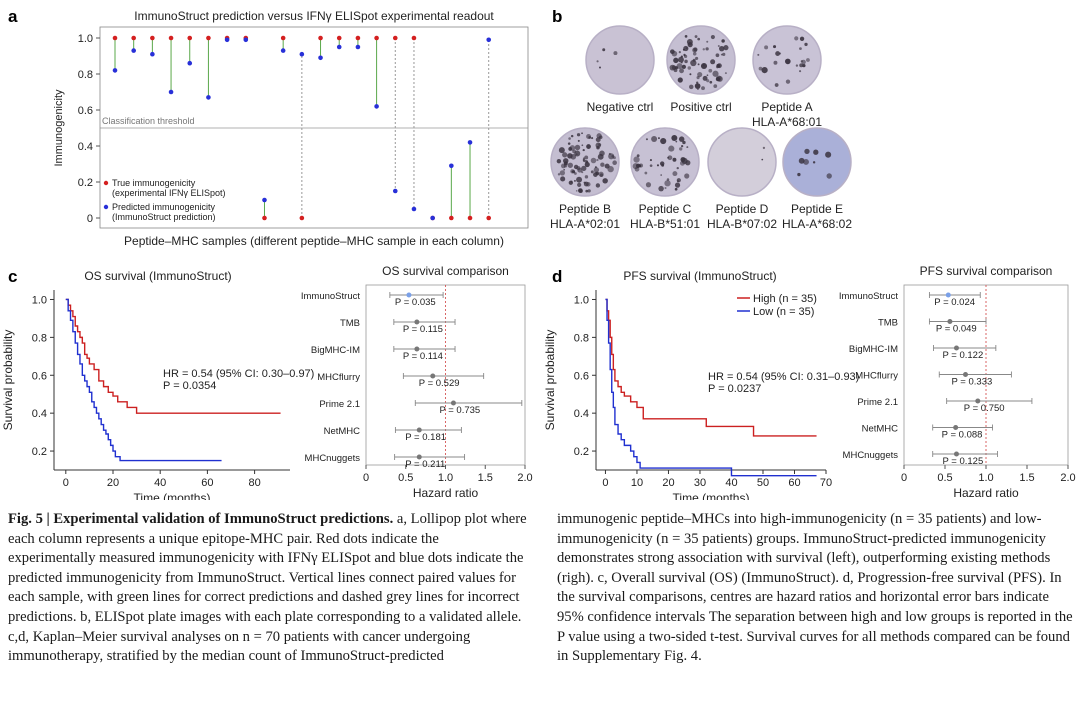 The width and height of the screenshot is (1080, 702). What do you see at coordinates (956, 329) in the screenshot?
I see `p-value: P = 0.049` at bounding box center [956, 329].